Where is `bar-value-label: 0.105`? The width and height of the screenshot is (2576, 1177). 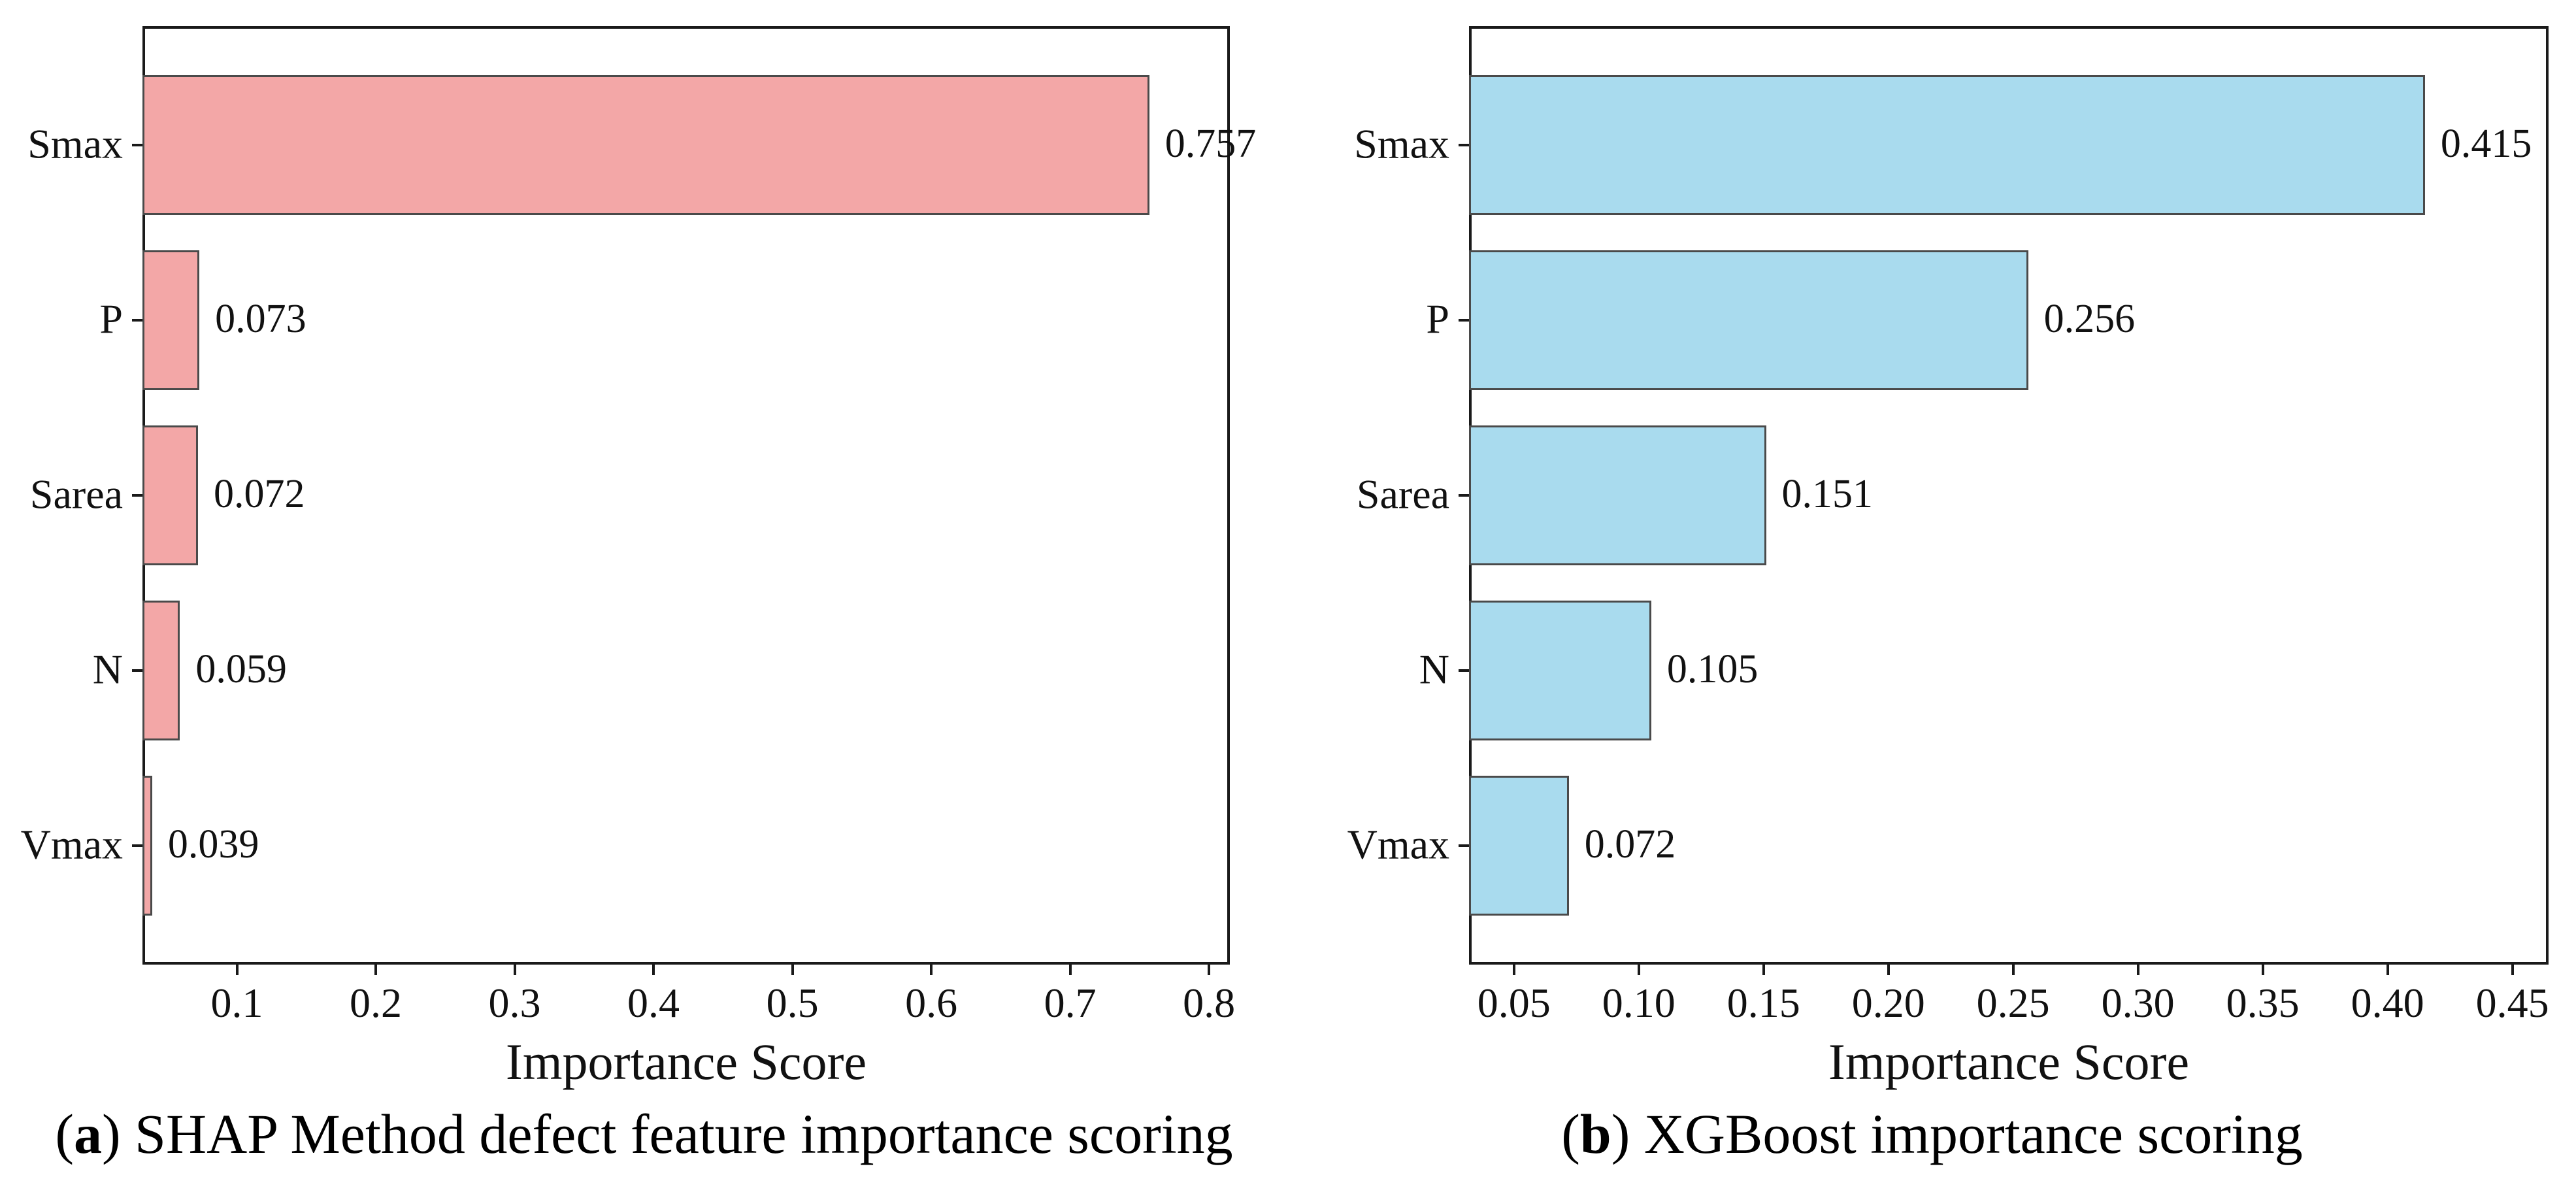
bar-value-label: 0.105 is located at coordinates (1712, 668).